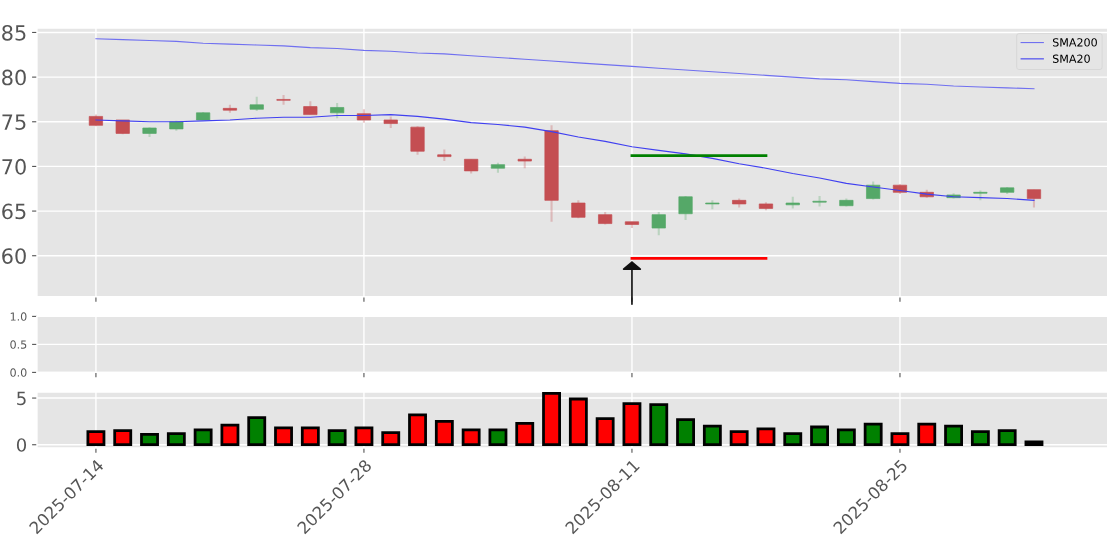 This screenshot has height=560, width=1120. What do you see at coordinates (14, 166) in the screenshot?
I see `y-tick-label: 70` at bounding box center [14, 166].